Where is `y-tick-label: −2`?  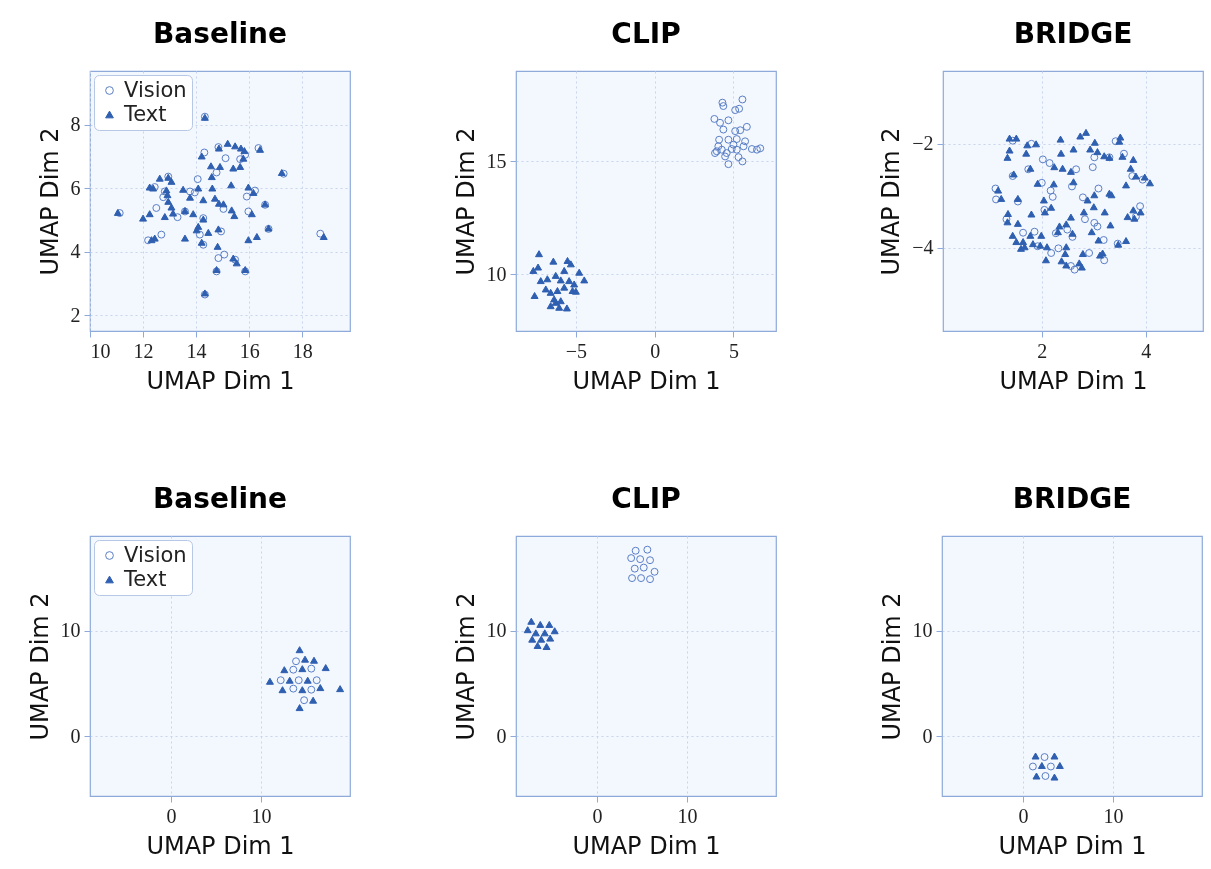
y-tick-label: −2 is located at coordinates (923, 143).